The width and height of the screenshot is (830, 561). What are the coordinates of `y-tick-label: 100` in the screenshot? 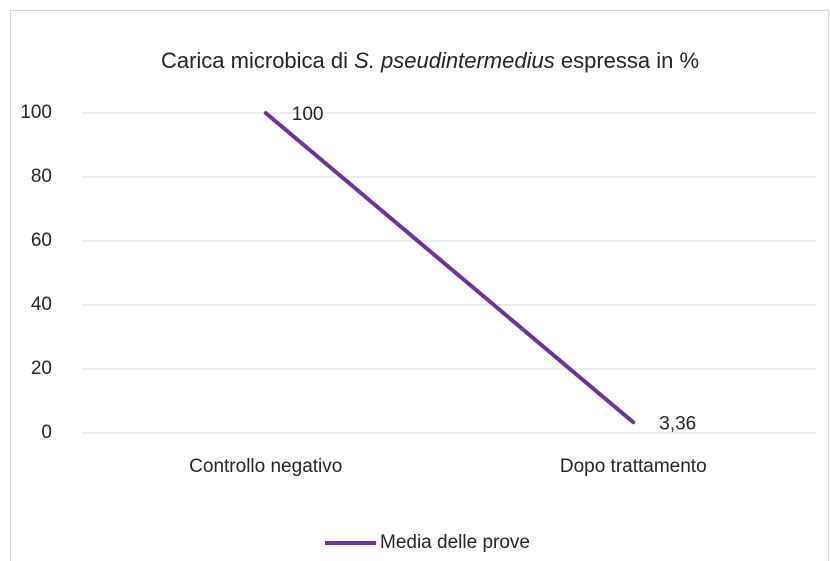 It's located at (36, 112).